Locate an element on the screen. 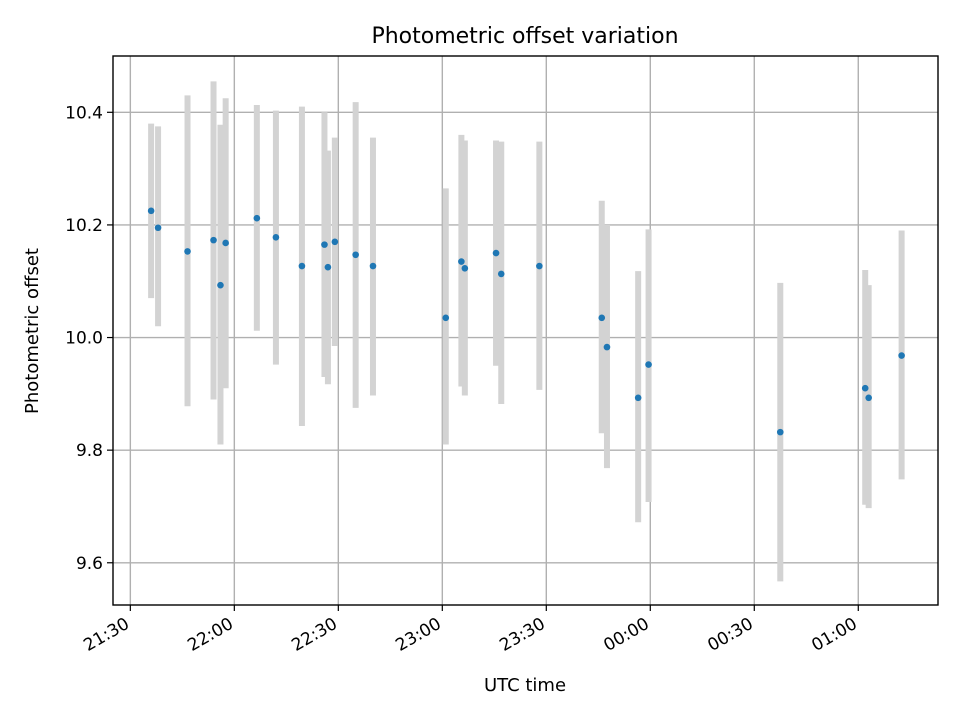  y-tick-label: 9.8 is located at coordinates (89, 451).